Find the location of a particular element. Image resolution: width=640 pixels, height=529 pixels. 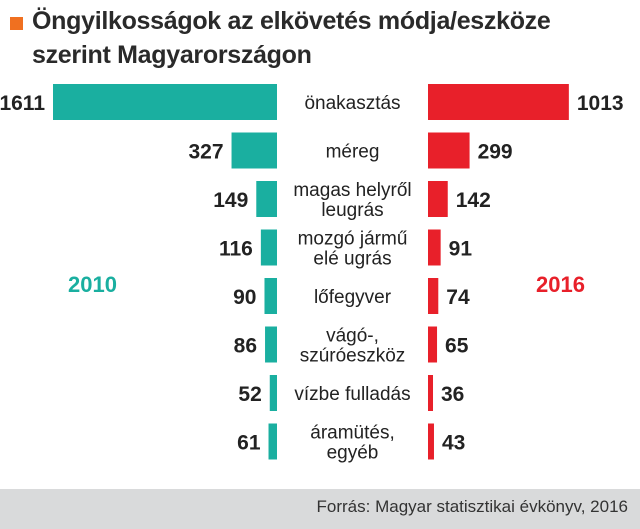

value-label-2010: 86 is located at coordinates (245, 346).